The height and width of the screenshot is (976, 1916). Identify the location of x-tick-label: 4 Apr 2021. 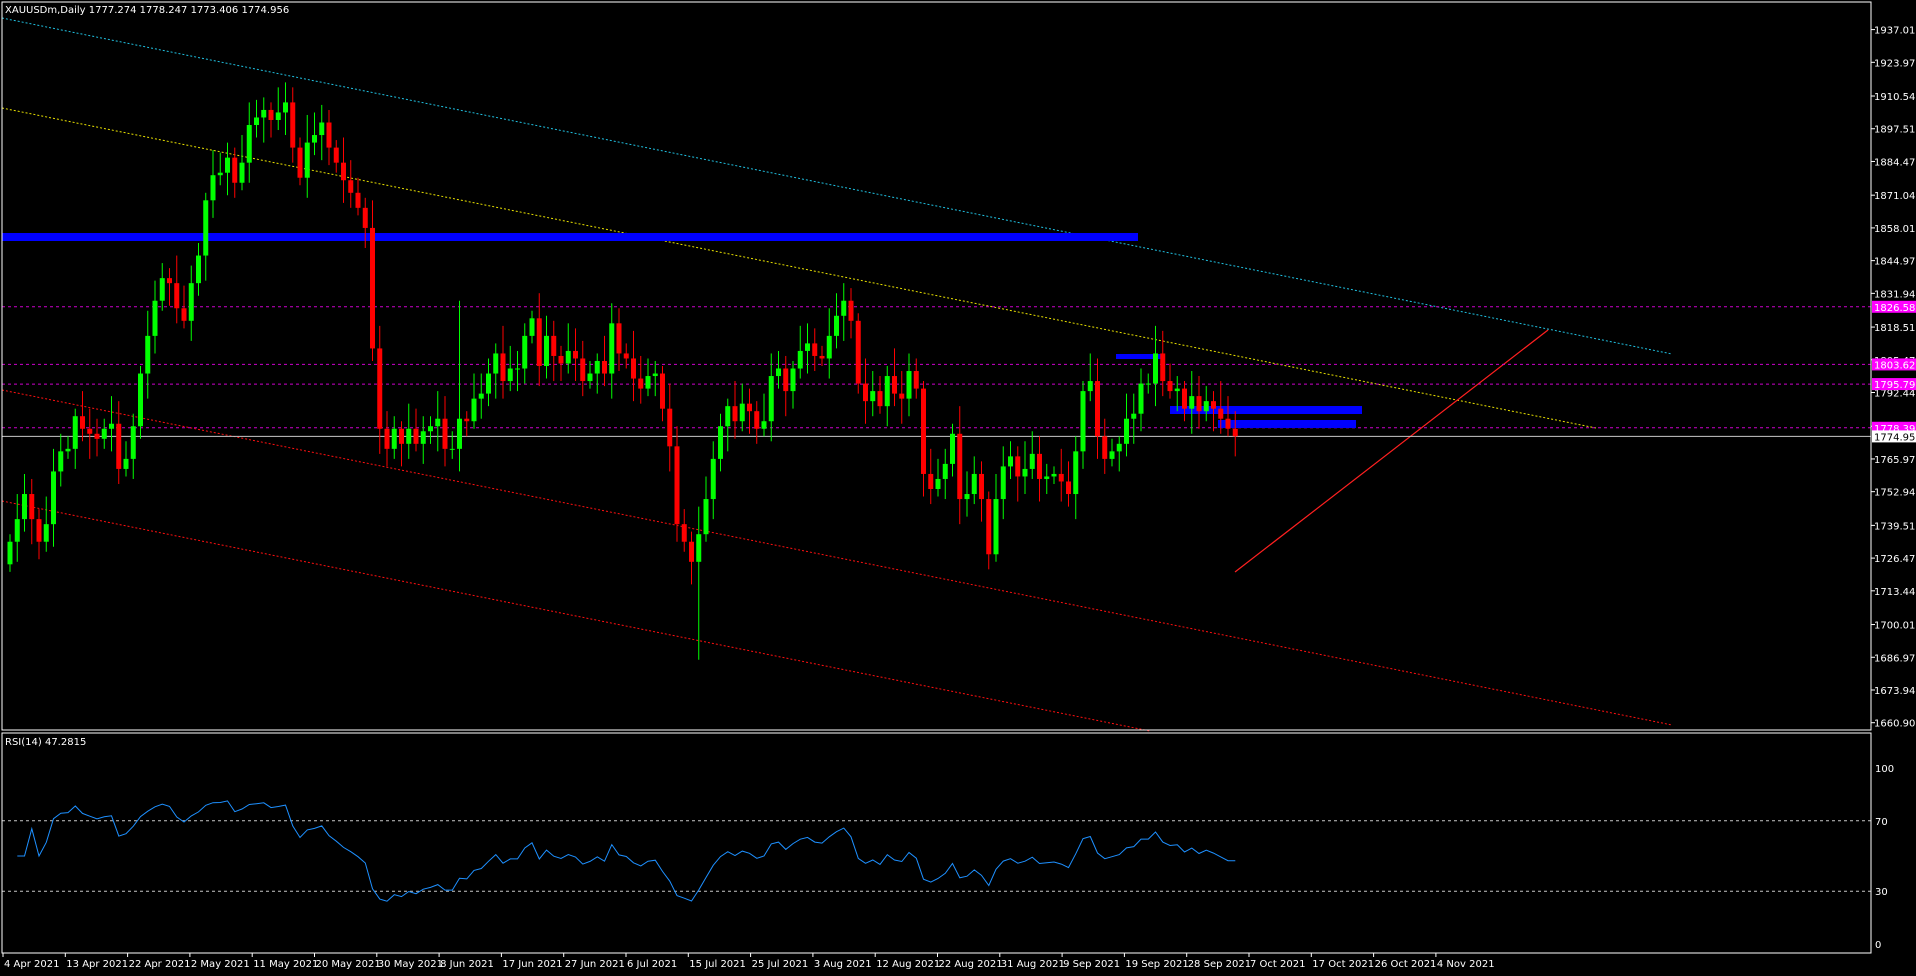
(31, 964).